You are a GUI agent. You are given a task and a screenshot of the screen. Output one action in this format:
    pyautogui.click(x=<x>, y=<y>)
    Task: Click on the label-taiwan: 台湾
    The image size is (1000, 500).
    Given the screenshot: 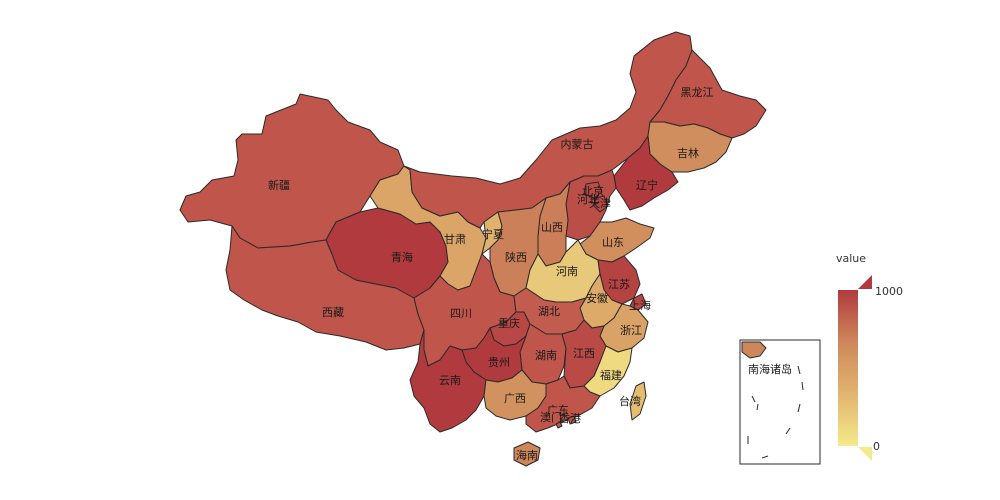 What is the action you would take?
    pyautogui.click(x=630, y=401)
    